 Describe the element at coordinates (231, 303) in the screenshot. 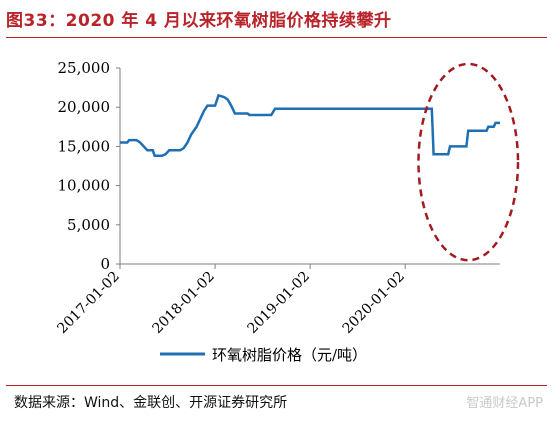

I see `x-tick-labels: 2017-01-02 2018-01-02 2019-01-02 2020-01-02` at that location.